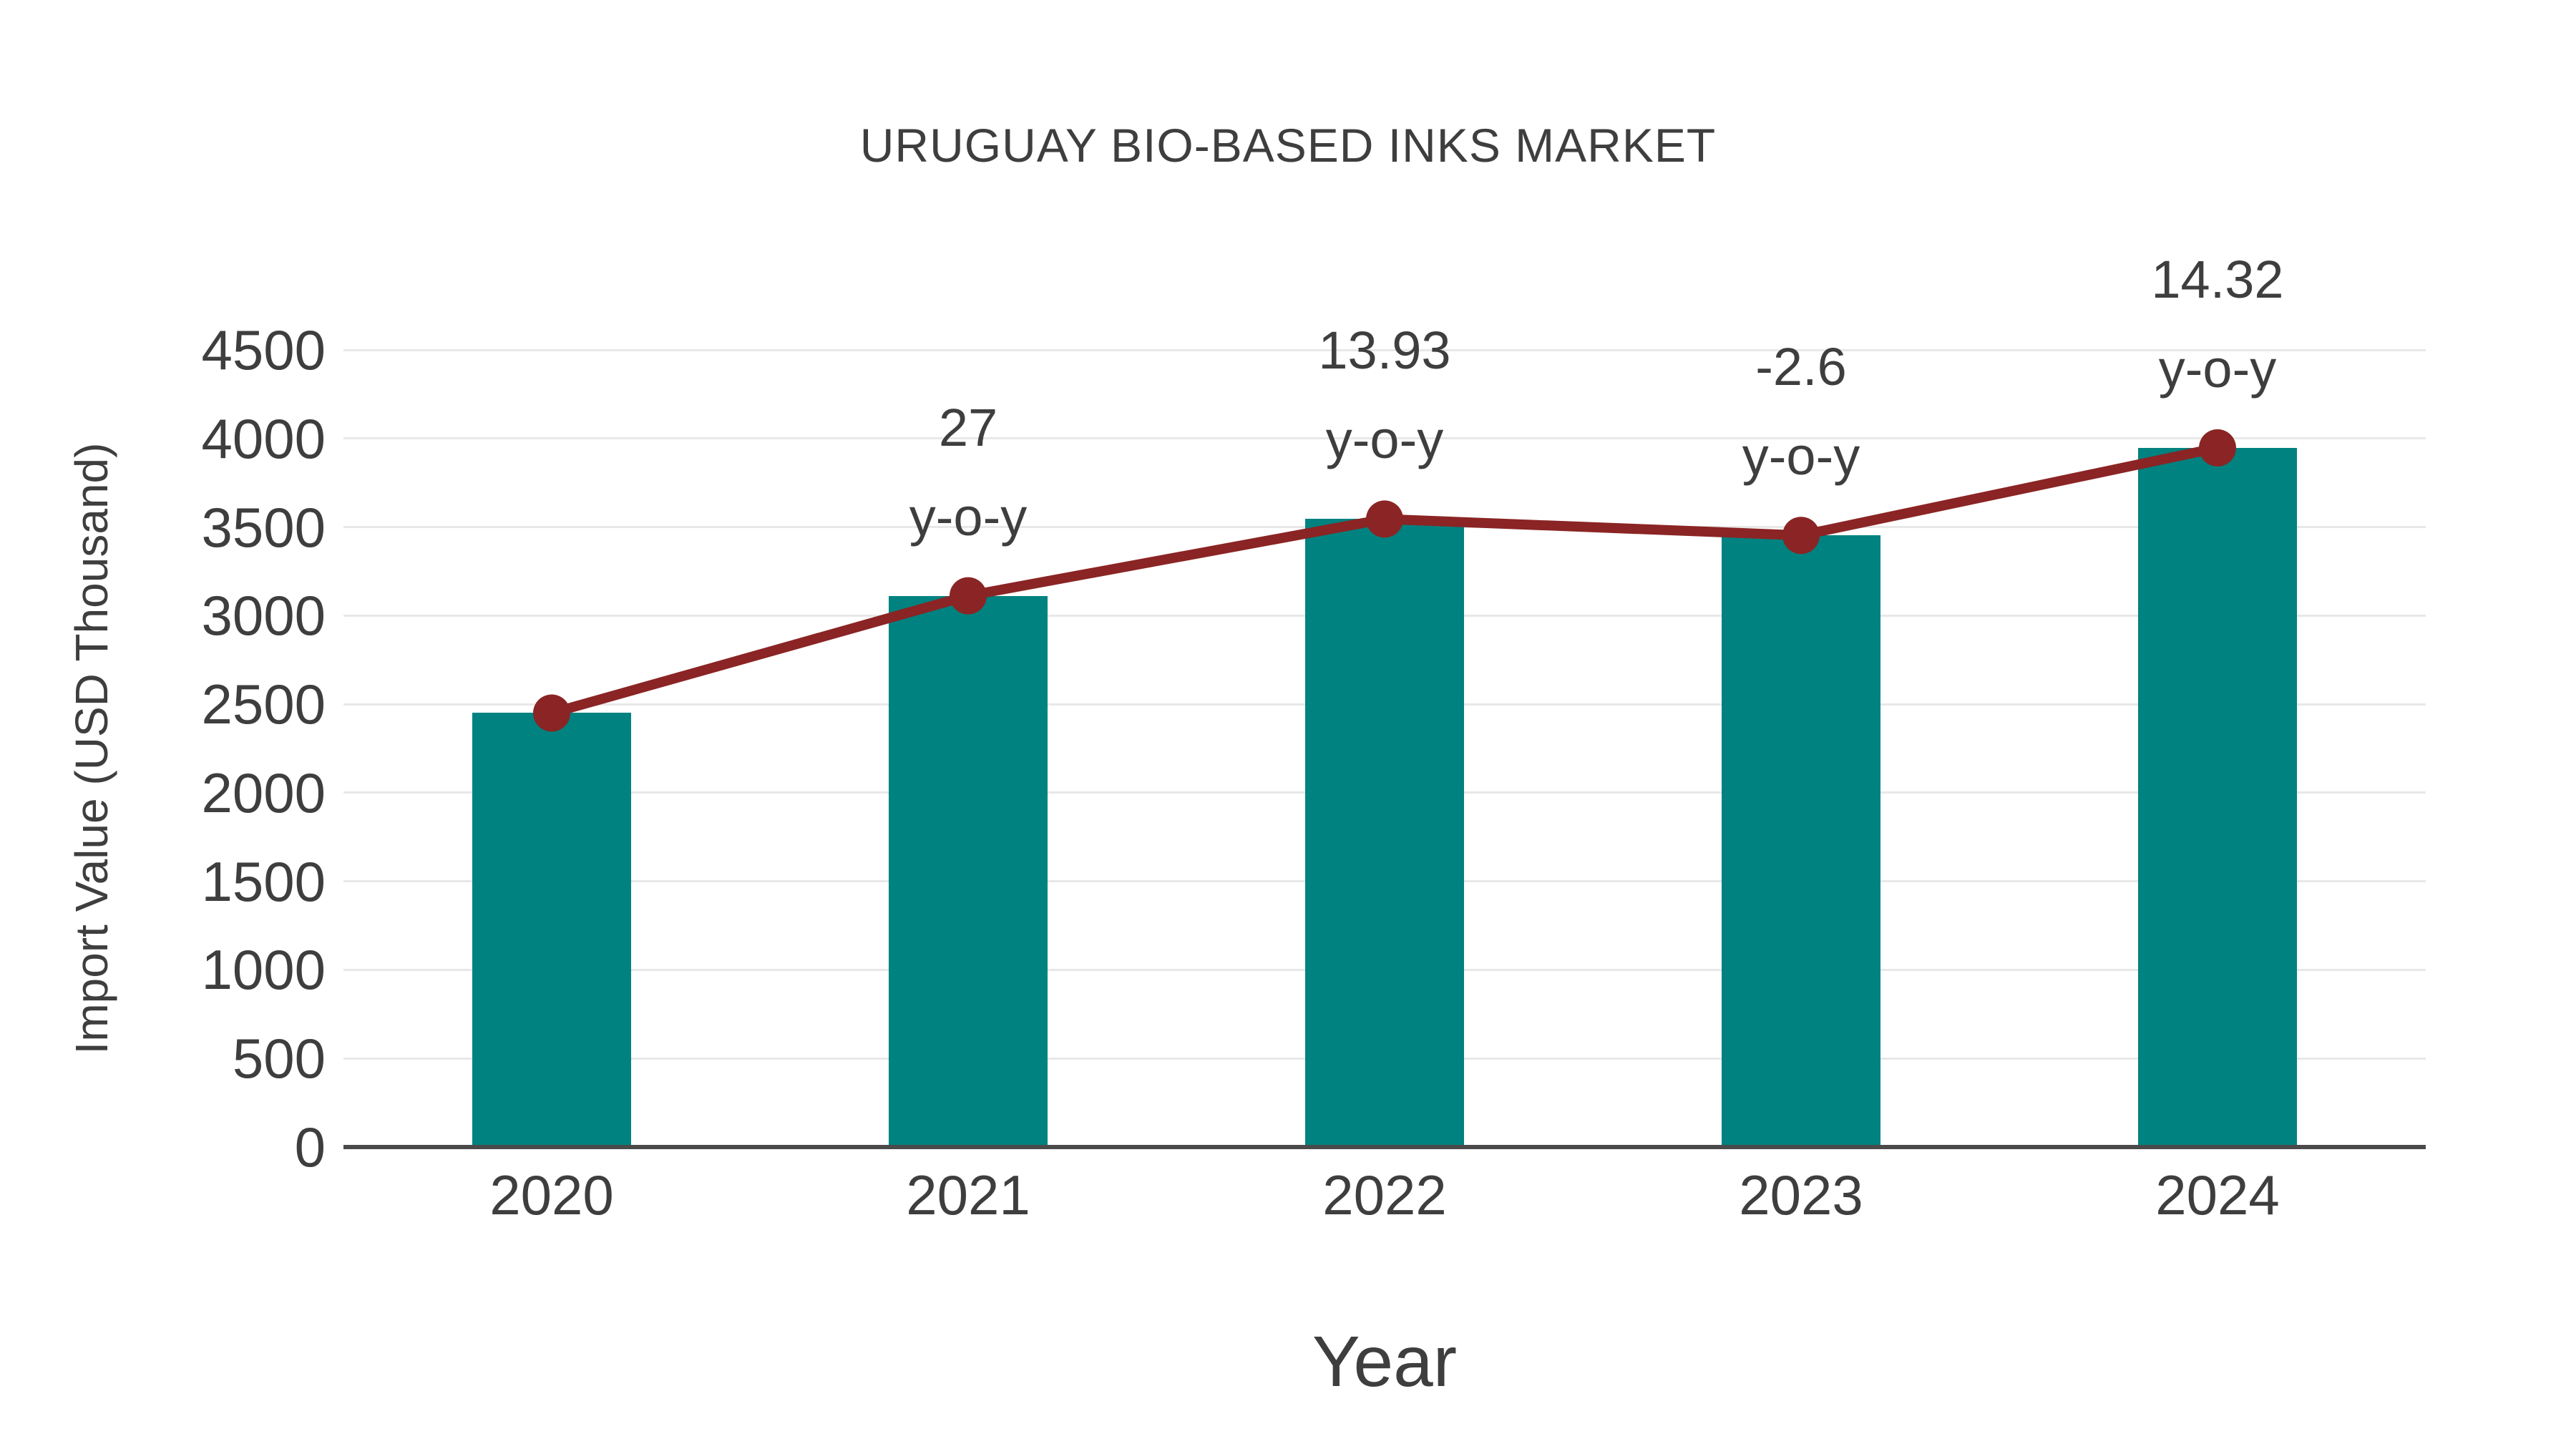 The height and width of the screenshot is (1449, 2576). What do you see at coordinates (968, 596) in the screenshot?
I see `data-point-marker-2021` at bounding box center [968, 596].